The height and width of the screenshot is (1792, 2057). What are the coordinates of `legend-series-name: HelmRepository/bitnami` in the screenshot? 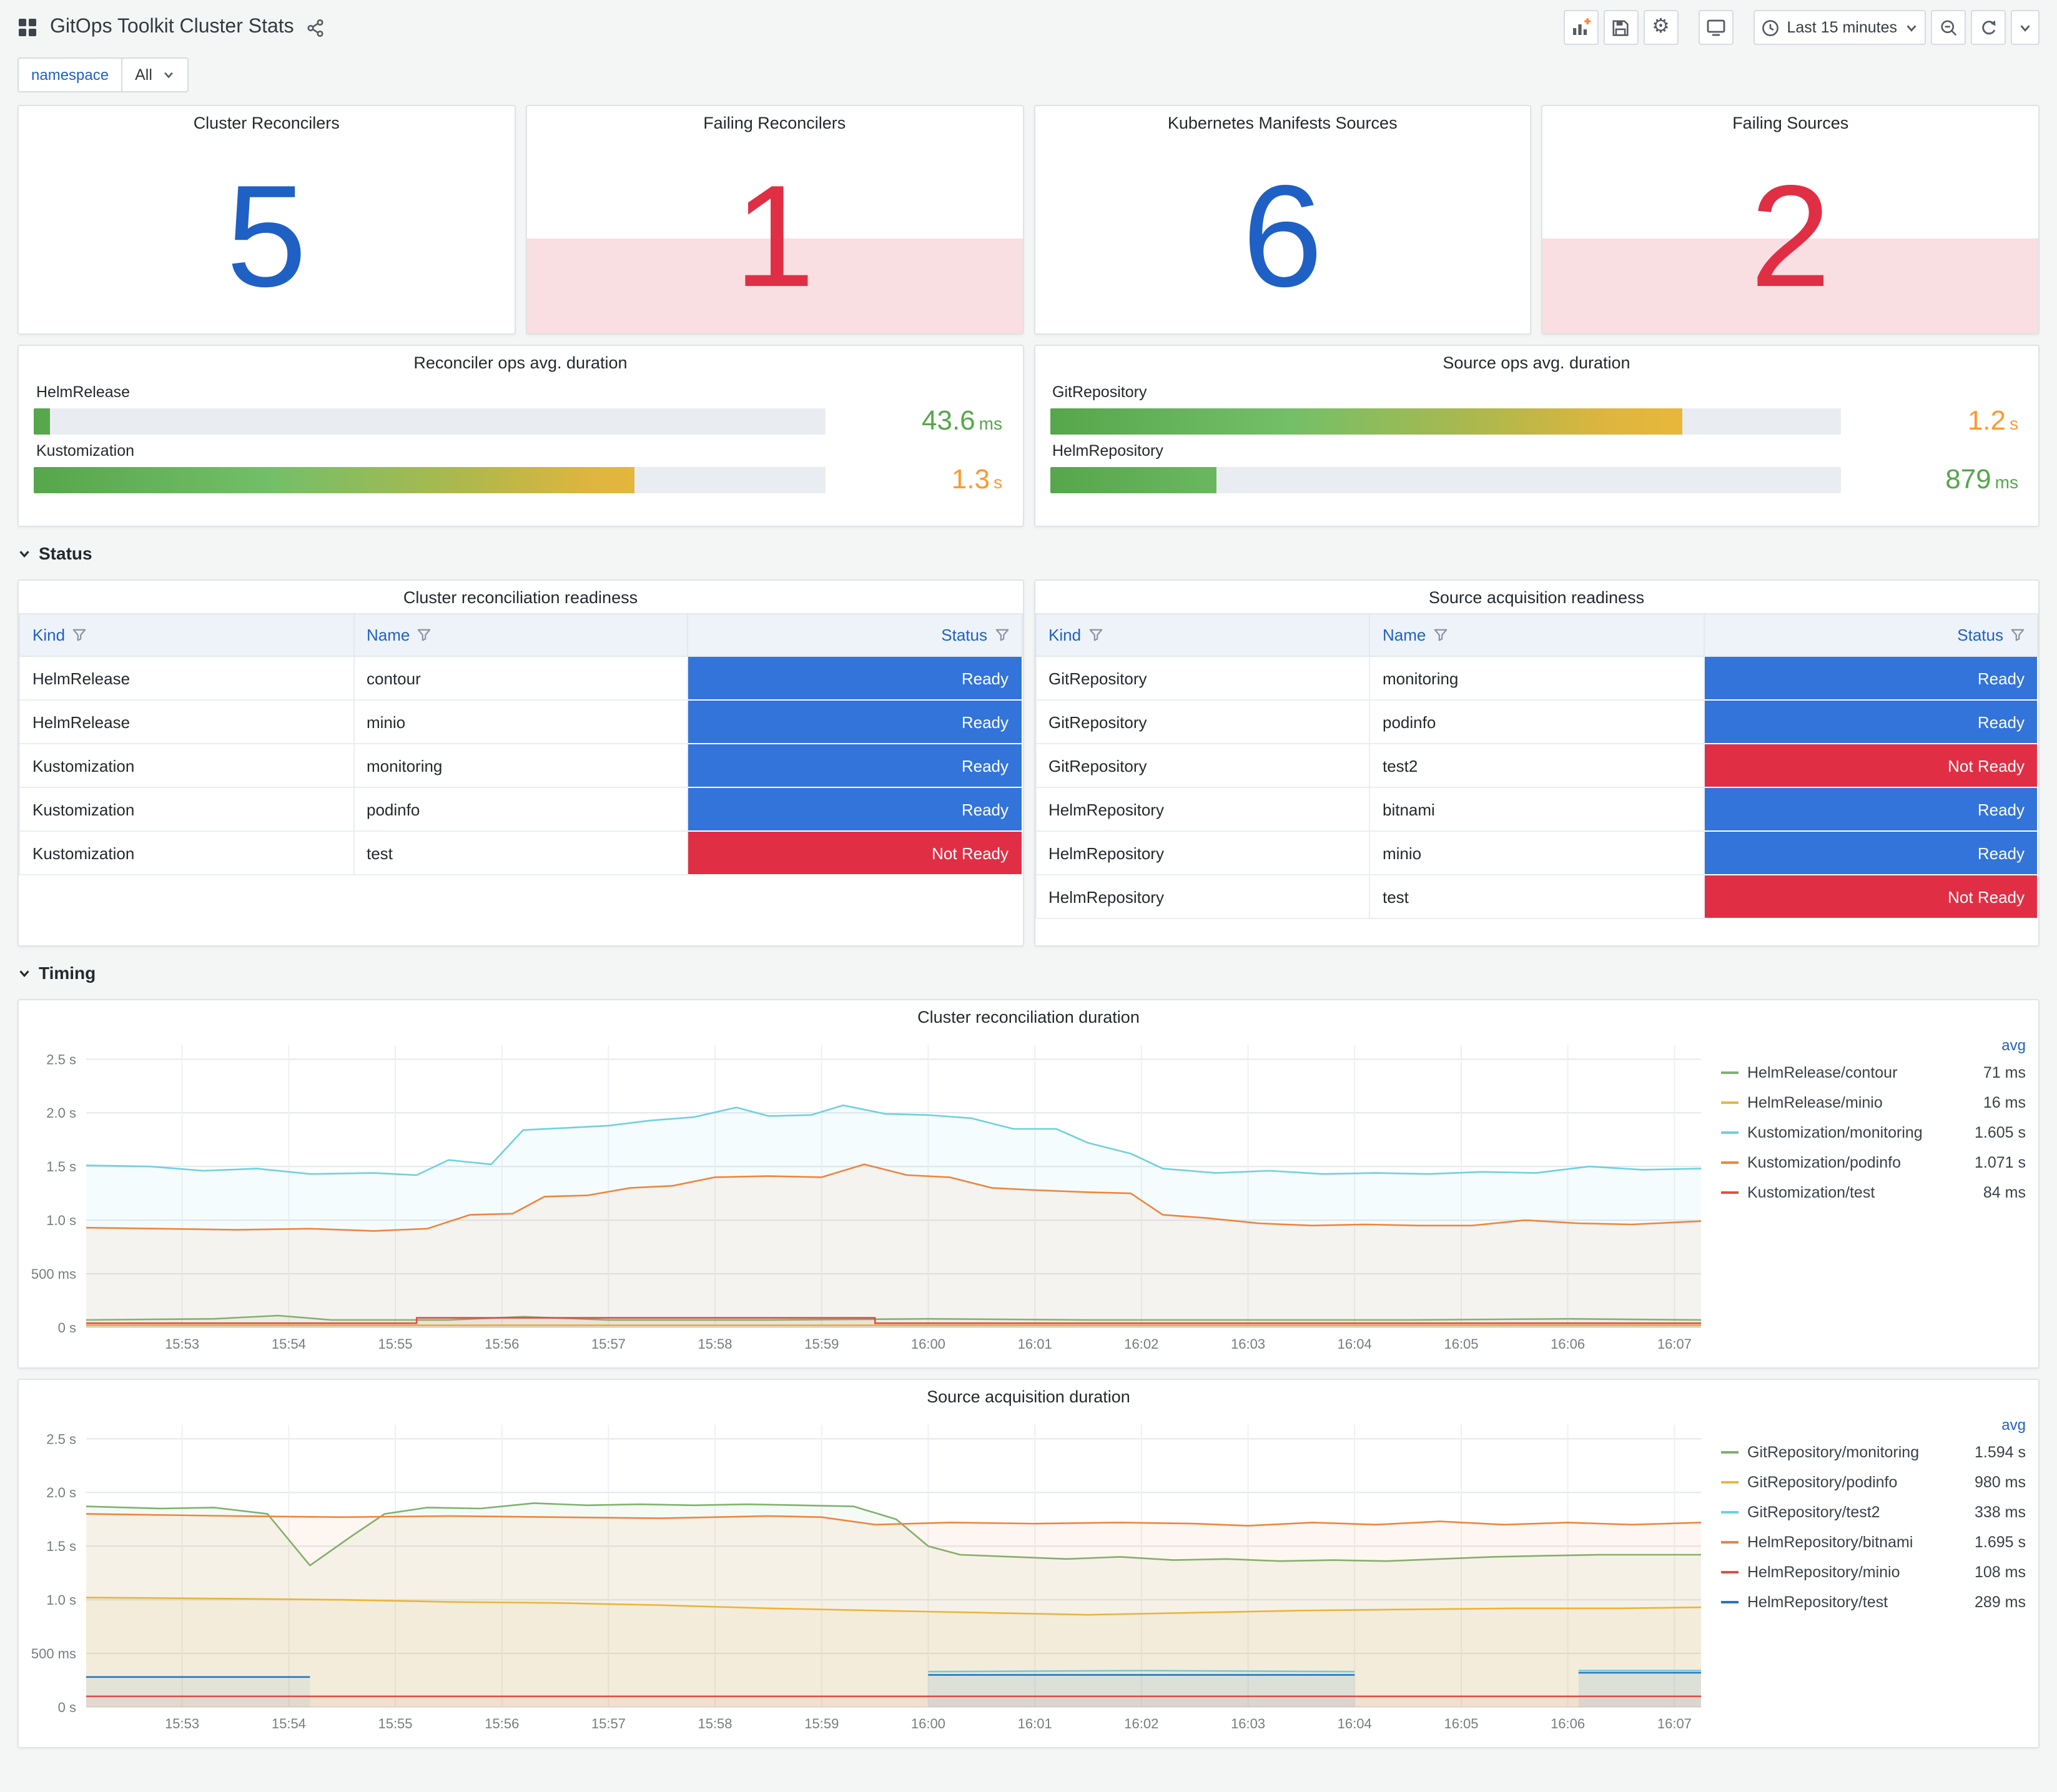 It's located at (1830, 1542).